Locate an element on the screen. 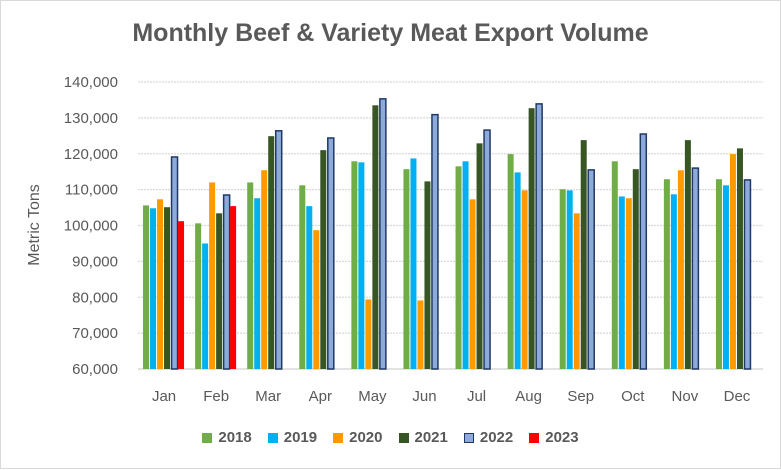 The height and width of the screenshot is (470, 781). legend-label: 2021 is located at coordinates (431, 437).